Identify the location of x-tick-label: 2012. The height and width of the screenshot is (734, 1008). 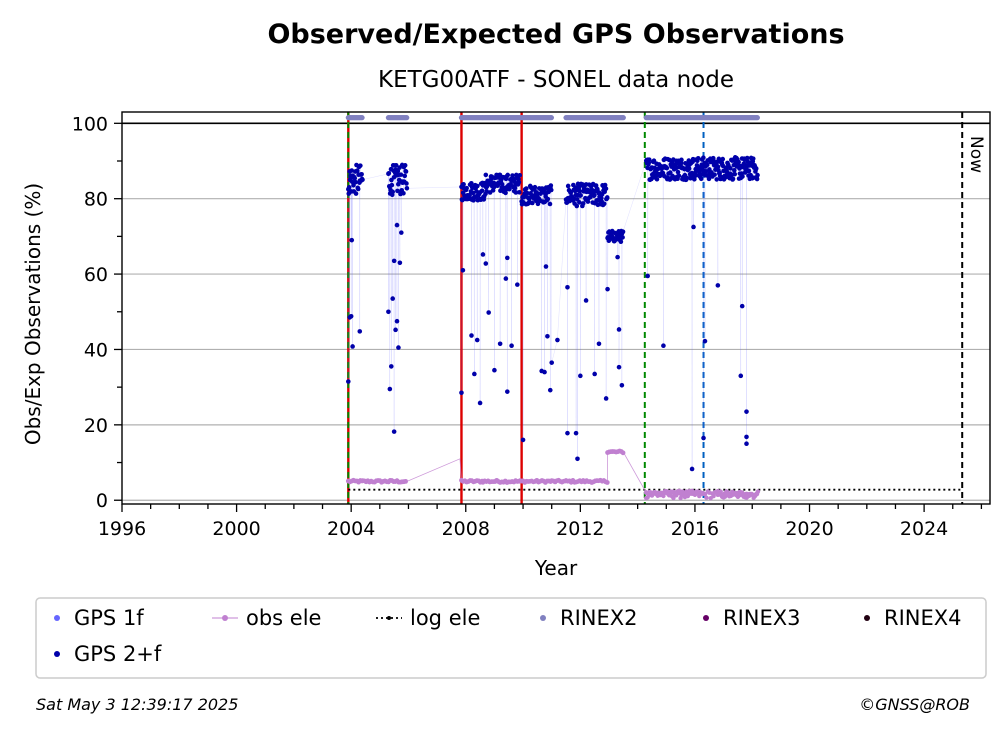
(580, 529).